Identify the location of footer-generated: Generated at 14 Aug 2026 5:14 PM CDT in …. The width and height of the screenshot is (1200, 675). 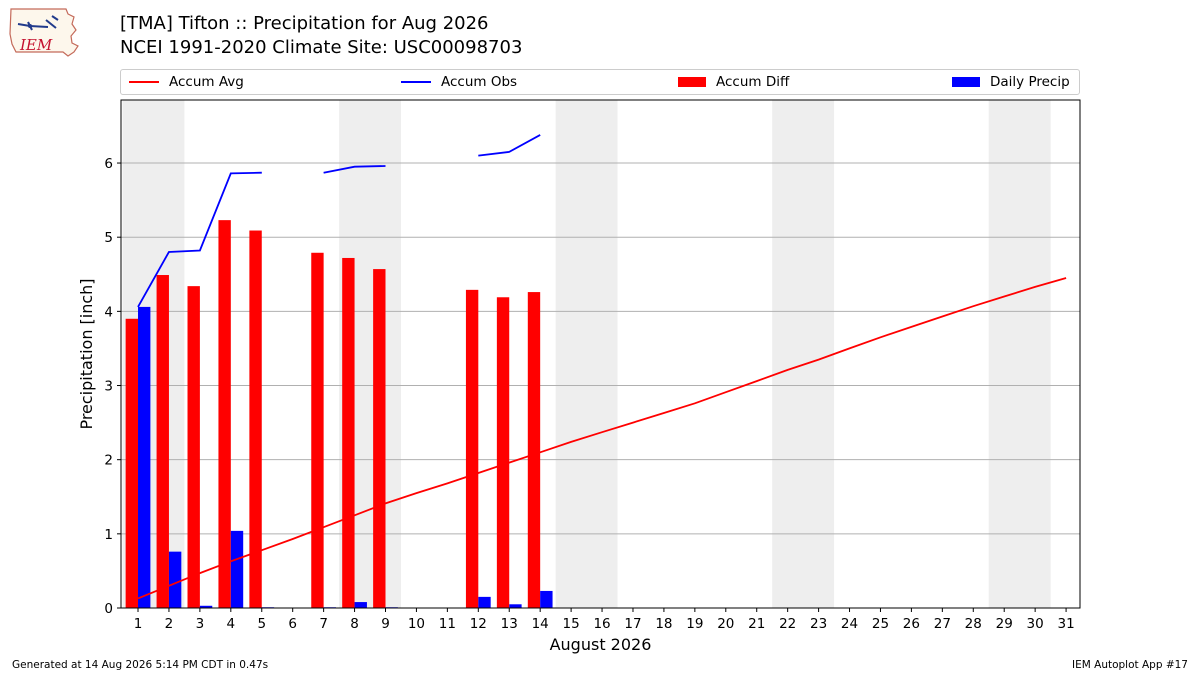
(140, 665).